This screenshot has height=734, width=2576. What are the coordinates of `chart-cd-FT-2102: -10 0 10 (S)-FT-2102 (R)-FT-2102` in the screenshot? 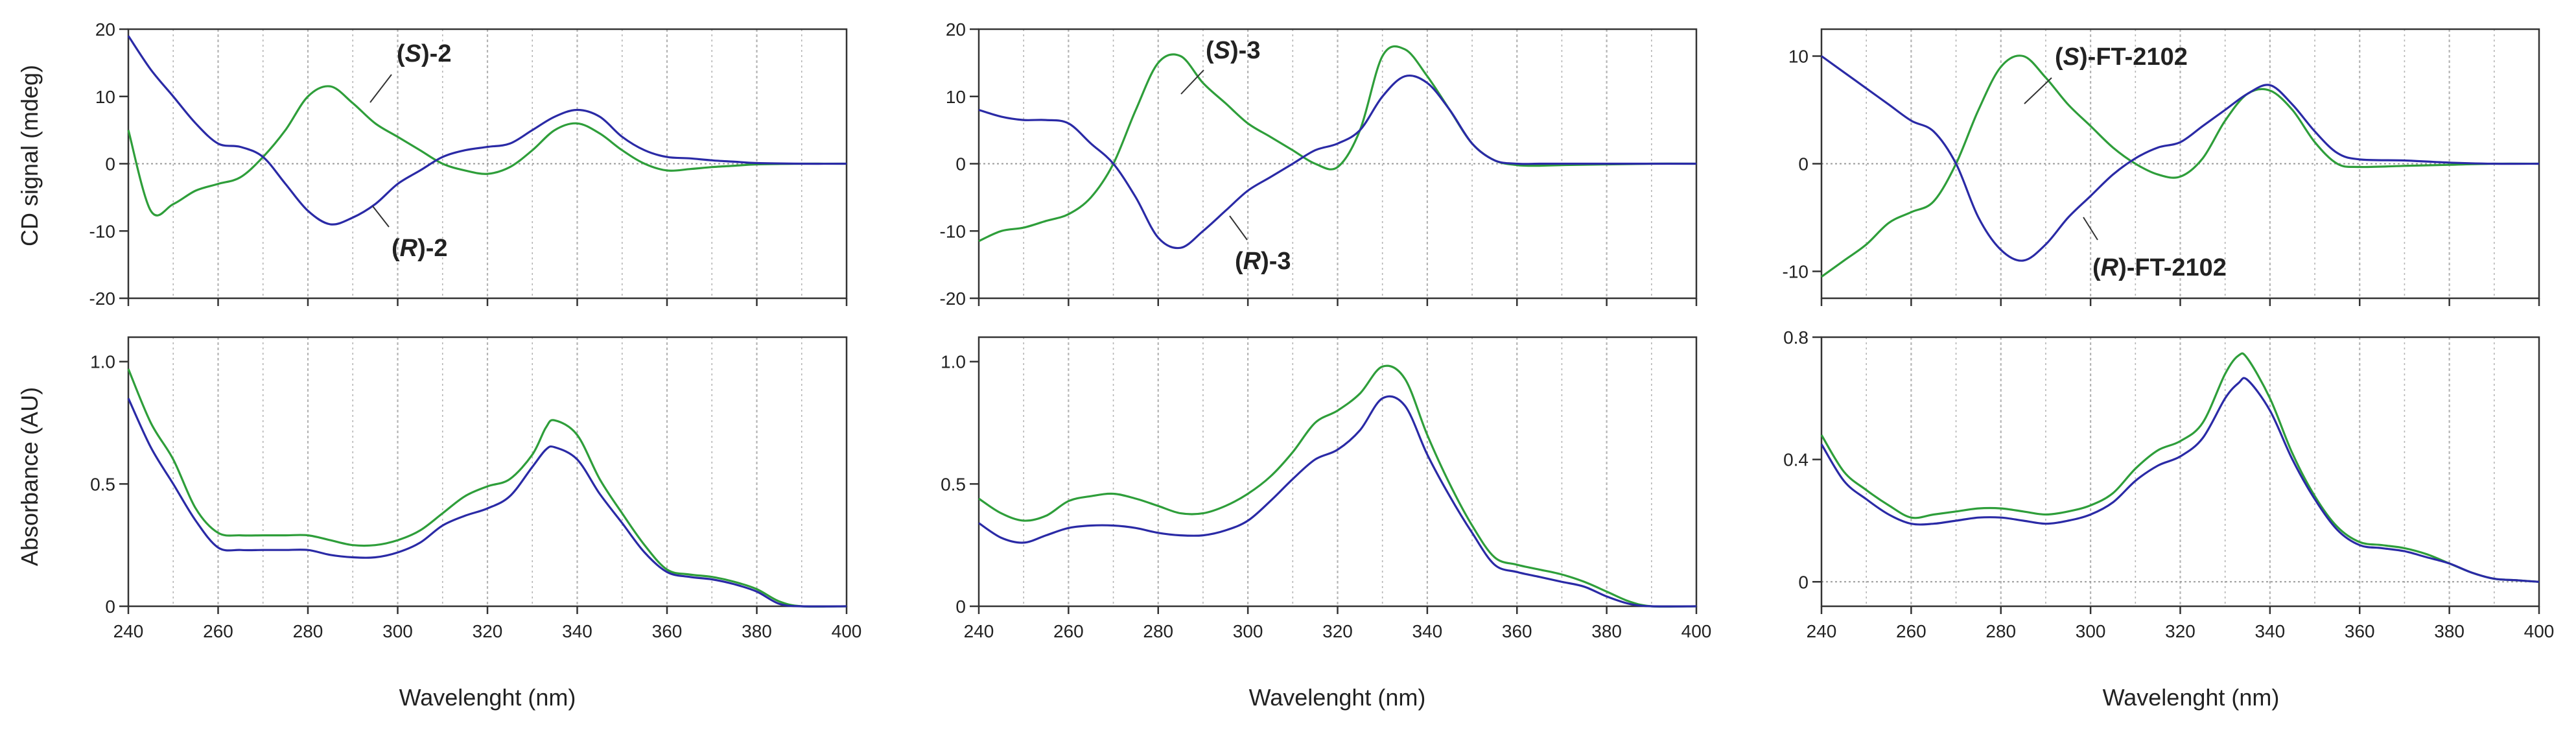 It's located at (2161, 167).